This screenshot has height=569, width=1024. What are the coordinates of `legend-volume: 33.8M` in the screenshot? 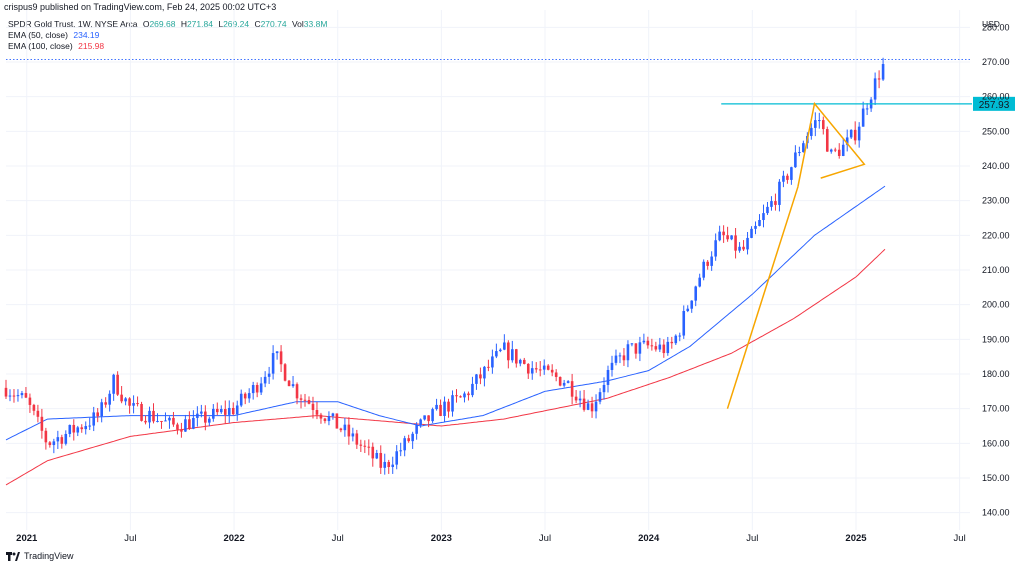 It's located at (315, 24).